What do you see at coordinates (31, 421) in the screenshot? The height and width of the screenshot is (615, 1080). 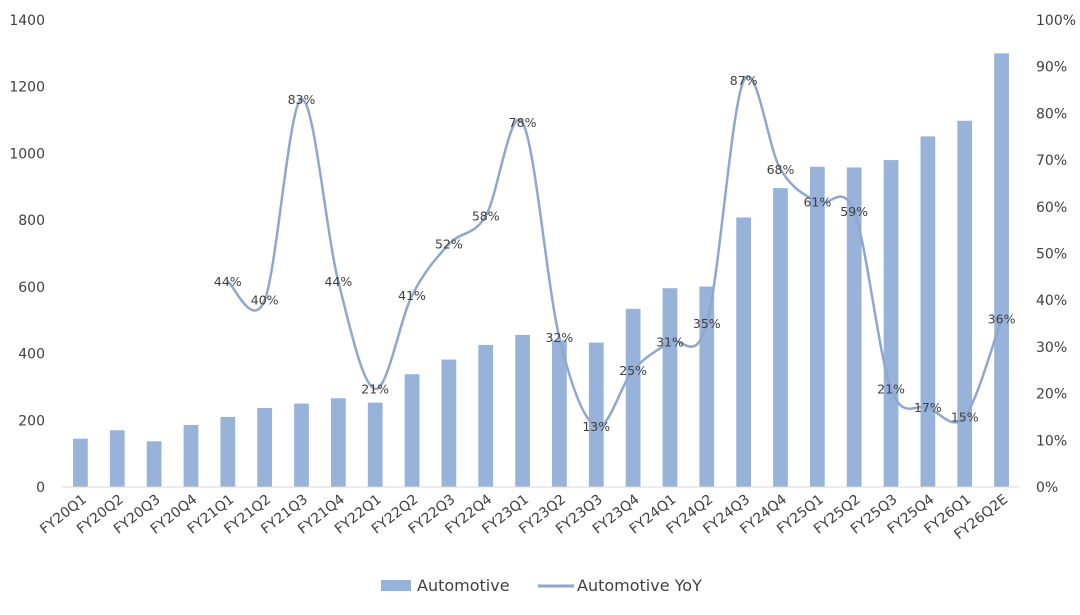 I see `left-axis-tick-label: 200` at bounding box center [31, 421].